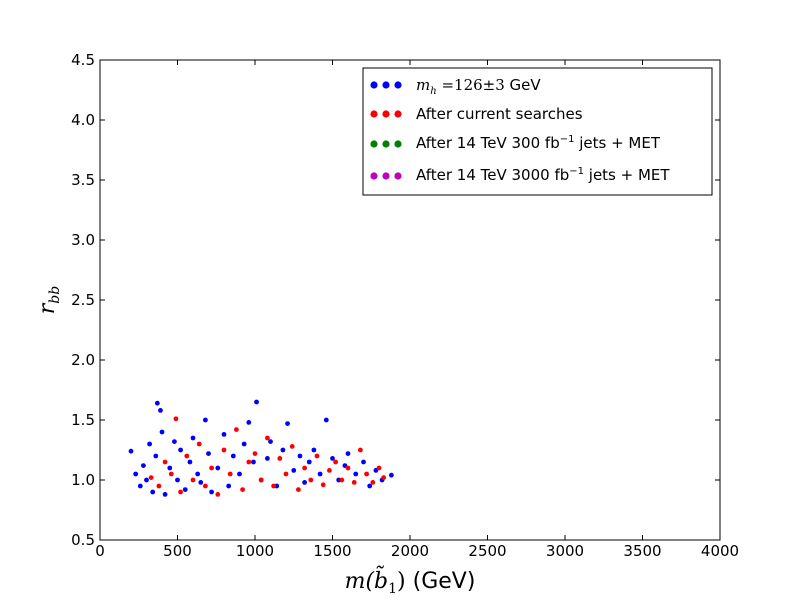  Describe the element at coordinates (401, 581) in the screenshot. I see `x-axis-label-close: )` at that location.